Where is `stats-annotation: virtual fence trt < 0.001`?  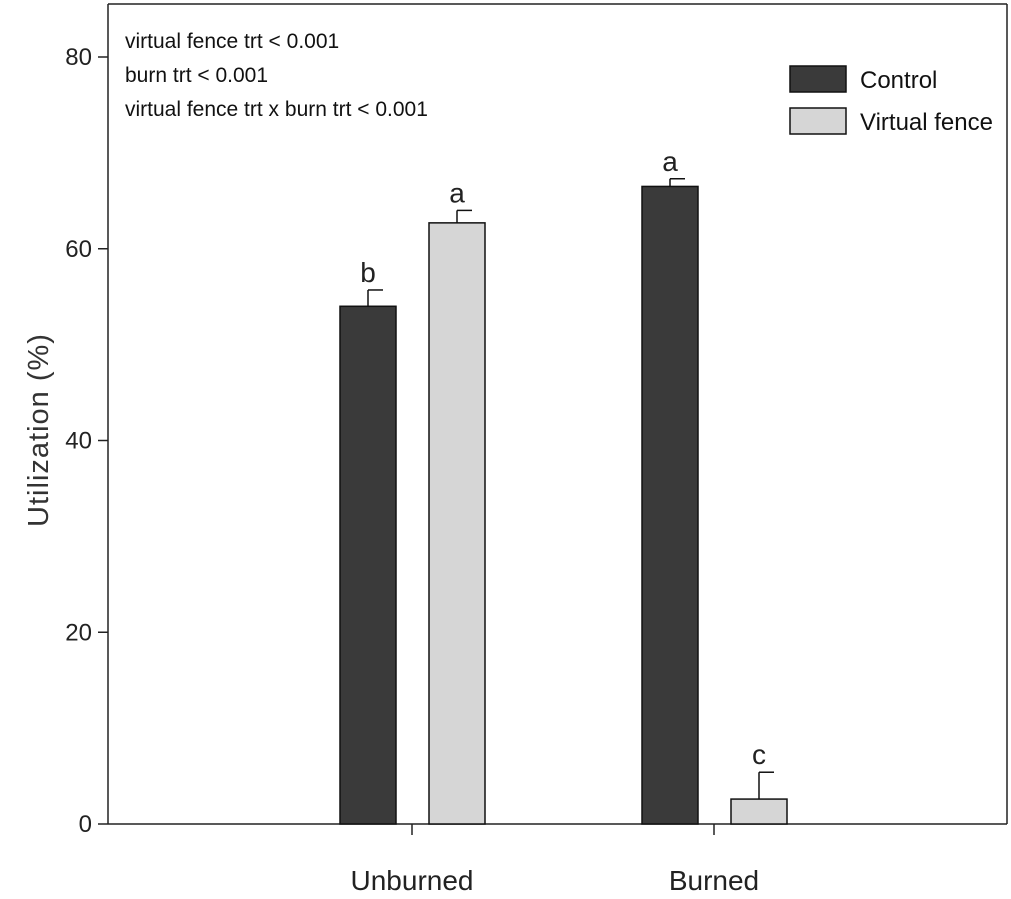
stats-annotation: virtual fence trt < 0.001 is located at coordinates (232, 41).